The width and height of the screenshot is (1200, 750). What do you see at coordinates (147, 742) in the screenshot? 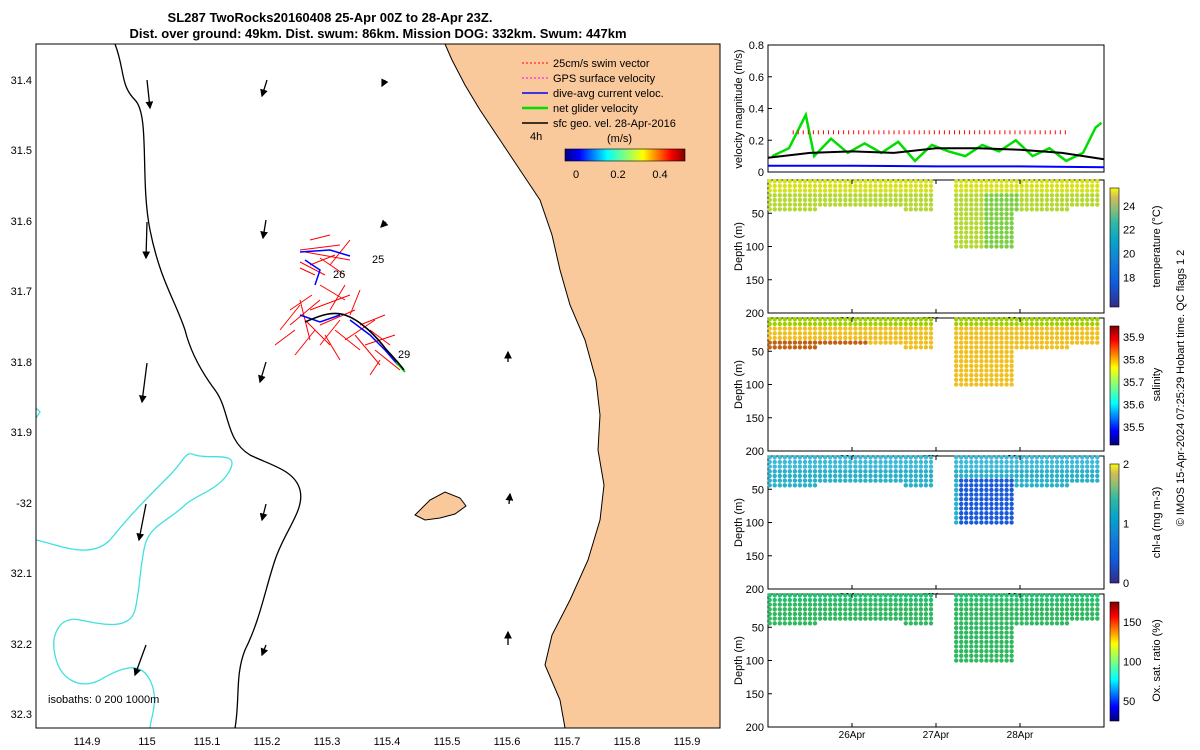
I see `map-xtick: 115` at bounding box center [147, 742].